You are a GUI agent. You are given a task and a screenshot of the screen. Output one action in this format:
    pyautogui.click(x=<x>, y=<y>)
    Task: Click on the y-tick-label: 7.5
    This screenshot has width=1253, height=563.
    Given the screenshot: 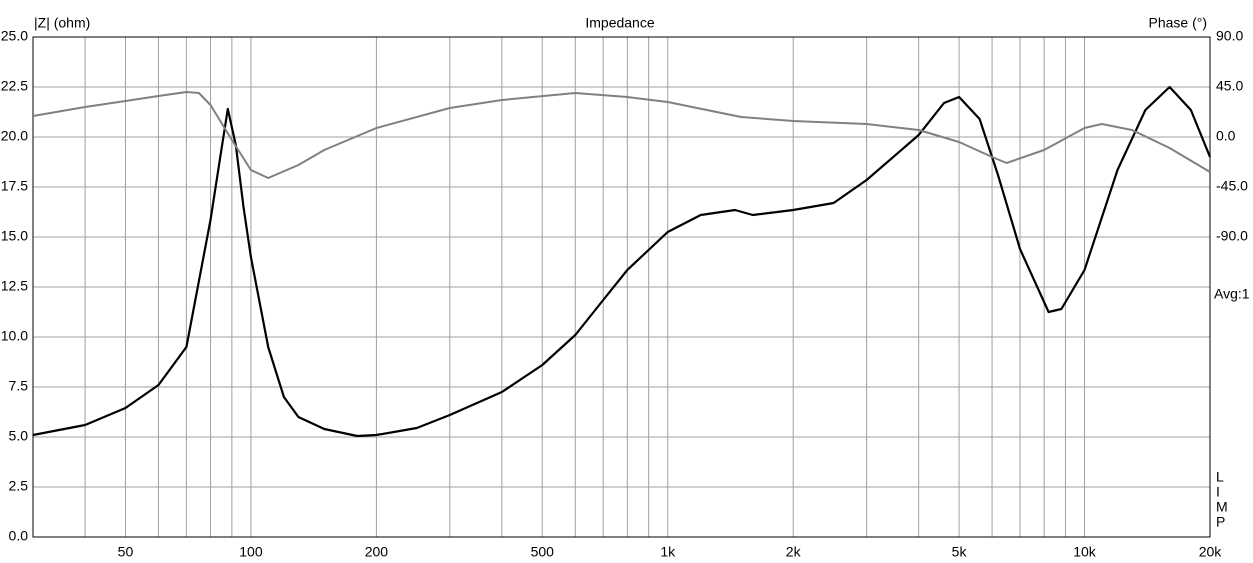 What is the action you would take?
    pyautogui.click(x=19, y=386)
    